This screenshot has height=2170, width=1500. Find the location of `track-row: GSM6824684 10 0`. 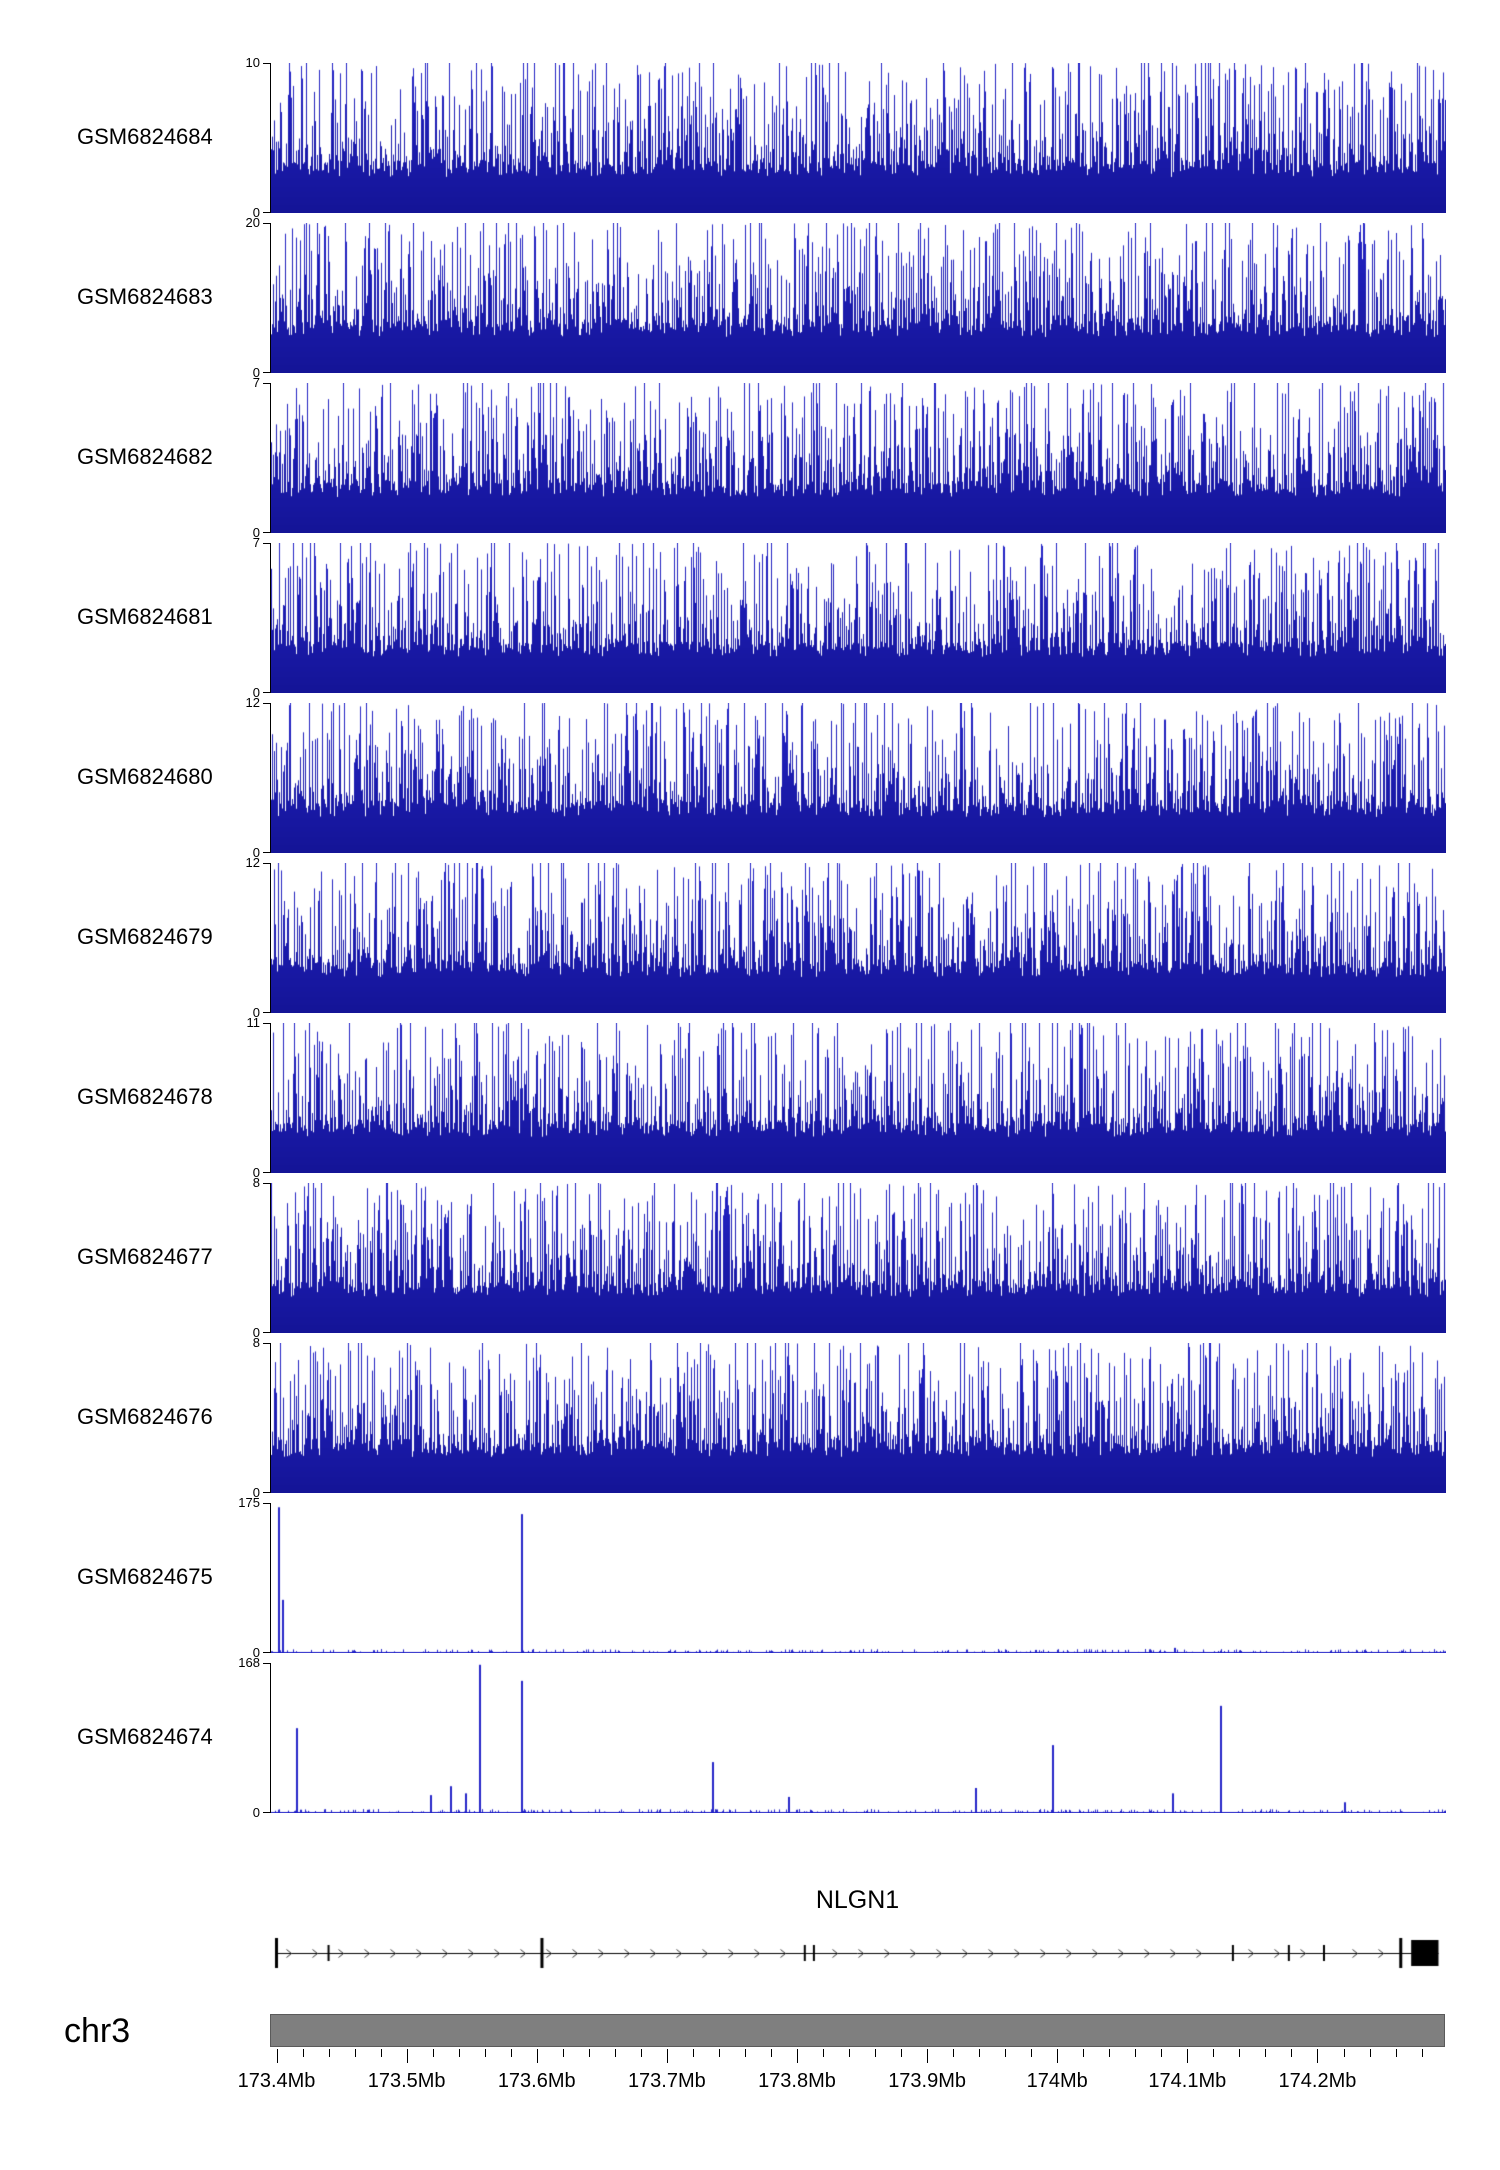

track-row: GSM6824684 10 0 is located at coordinates (750, 137).